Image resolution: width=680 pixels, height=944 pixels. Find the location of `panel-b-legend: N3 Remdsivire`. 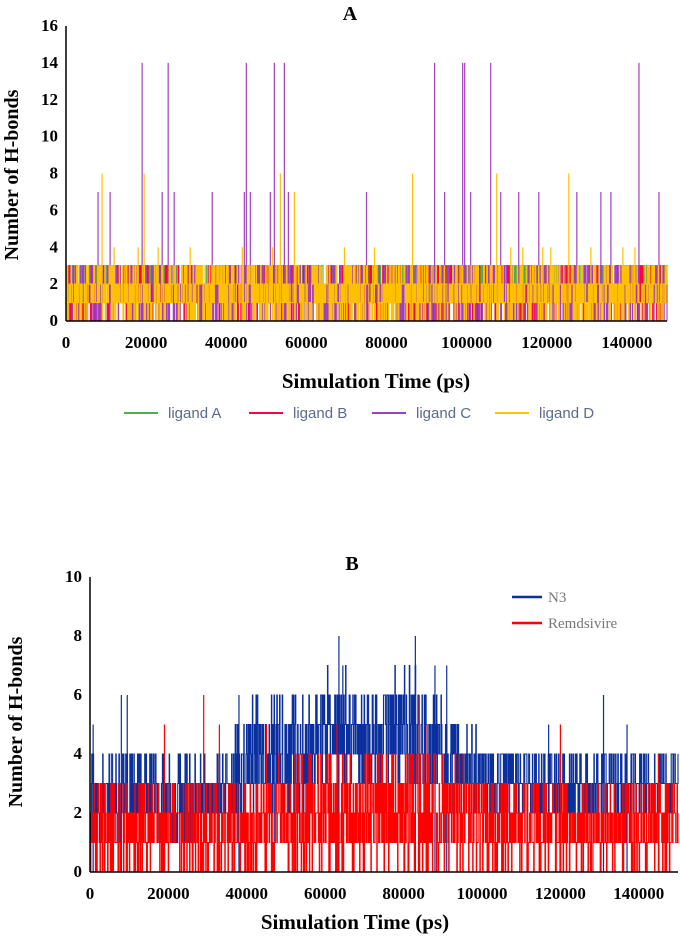

panel-b-legend: N3 Remdsivire is located at coordinates (564, 611).